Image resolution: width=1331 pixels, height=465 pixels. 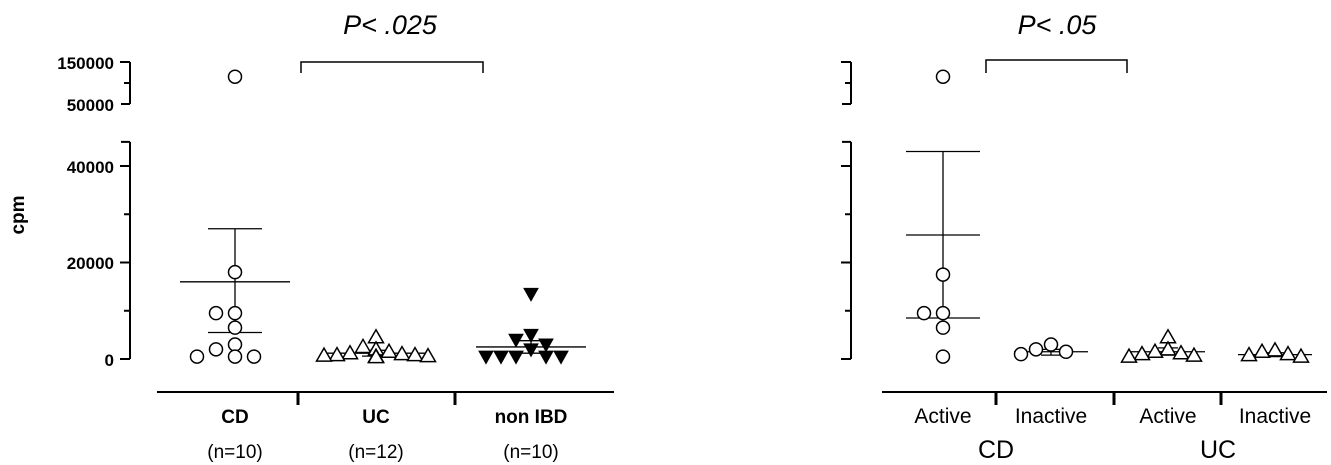 What do you see at coordinates (1167, 416) in the screenshot?
I see `x-category-uc-active: Active` at bounding box center [1167, 416].